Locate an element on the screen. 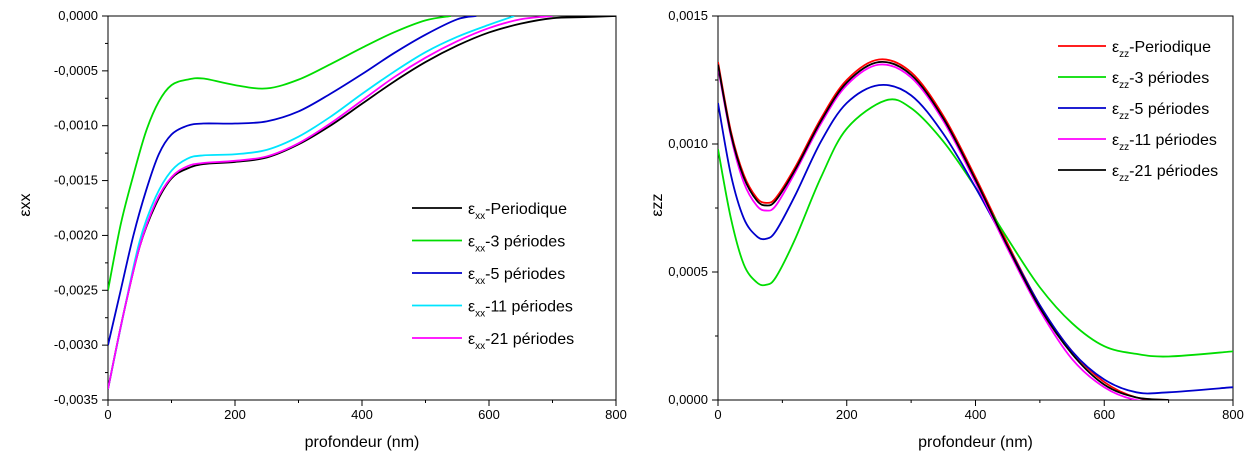  y-tick-label: 0,0005 is located at coordinates (688, 271).